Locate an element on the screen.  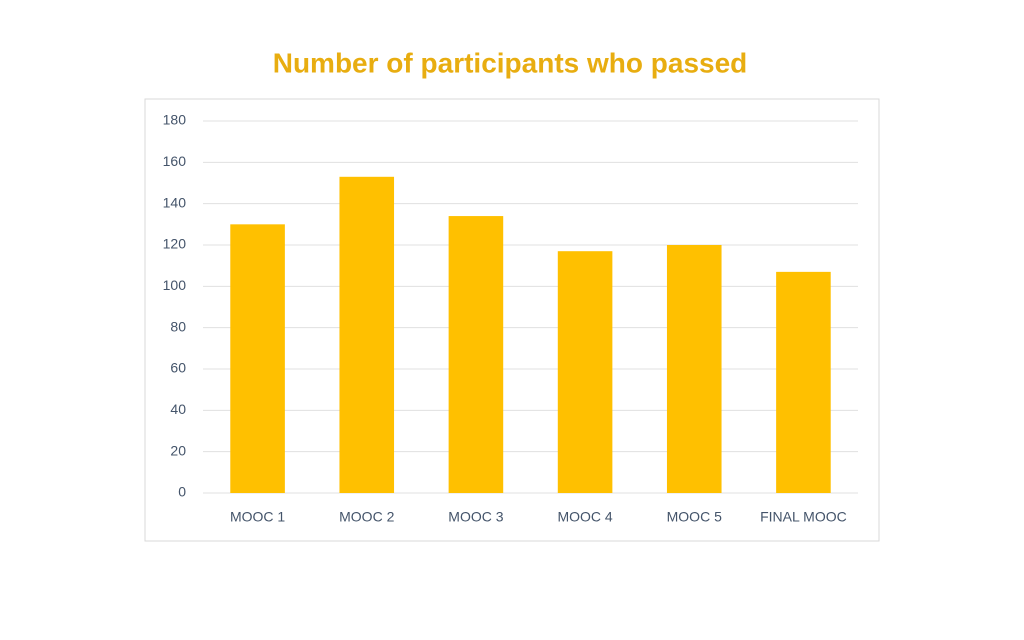
y-tick-label: 0 is located at coordinates (182, 492).